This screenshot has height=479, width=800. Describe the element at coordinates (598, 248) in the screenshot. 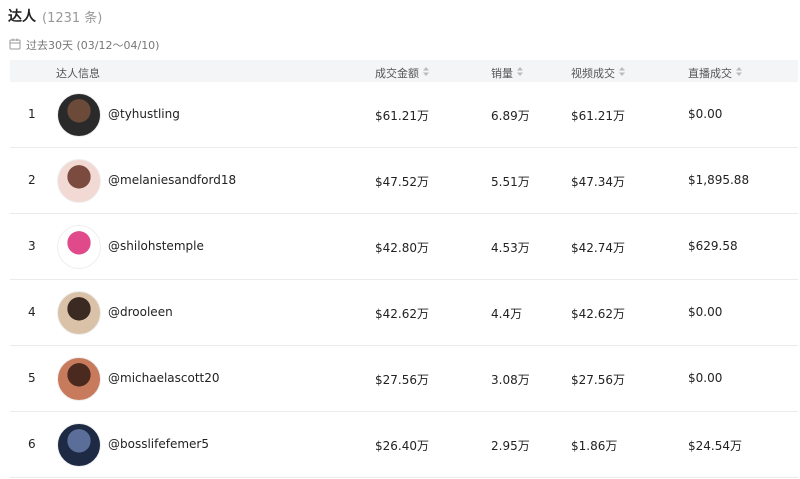

I see `cell-value: $42.74万` at that location.